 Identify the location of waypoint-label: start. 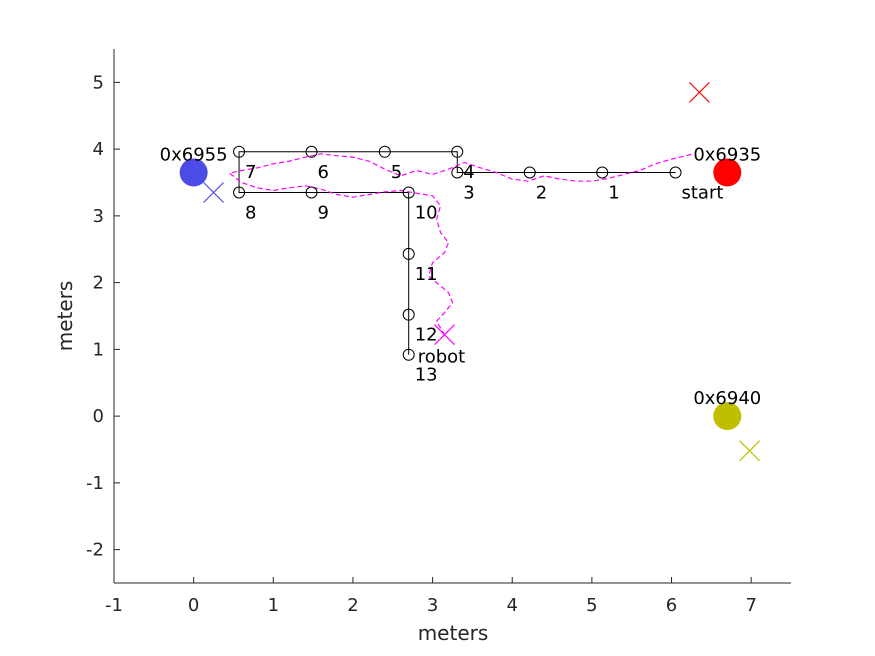
(703, 192).